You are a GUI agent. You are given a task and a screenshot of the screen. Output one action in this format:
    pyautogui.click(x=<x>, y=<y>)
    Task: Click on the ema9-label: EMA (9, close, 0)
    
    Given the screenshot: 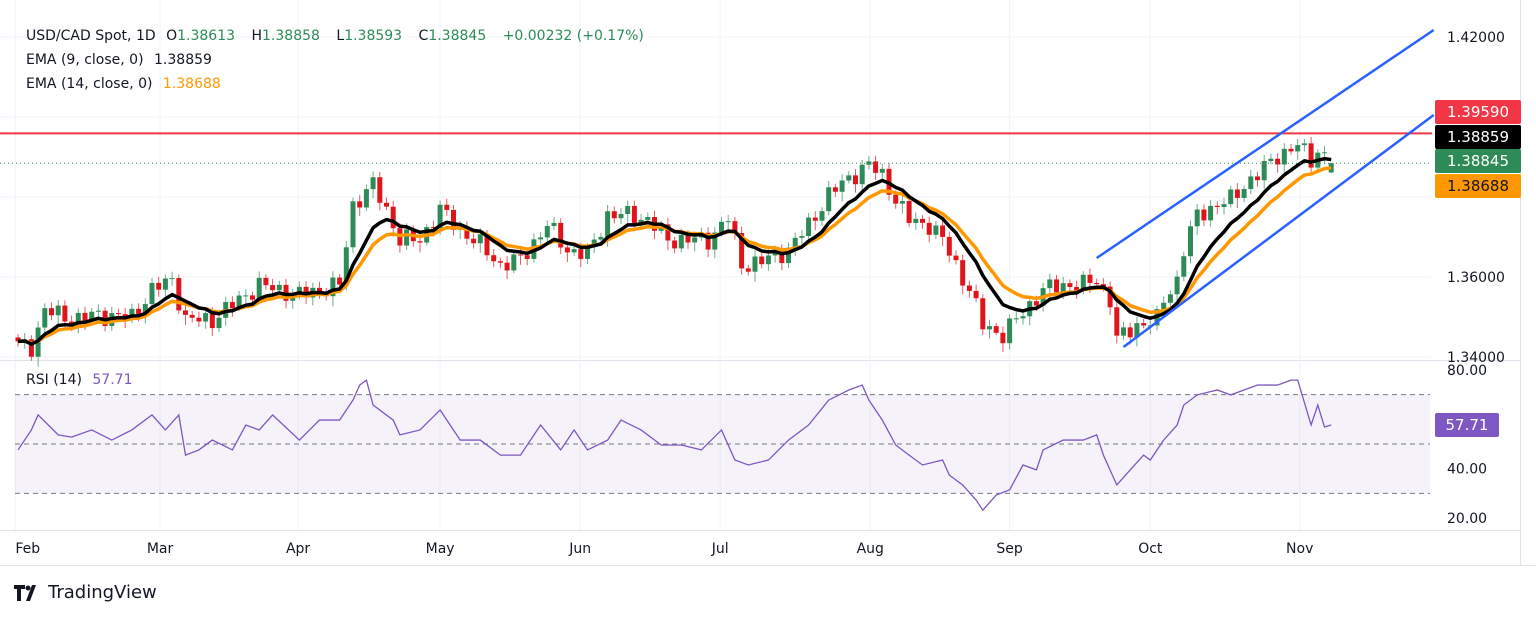 What is the action you would take?
    pyautogui.click(x=85, y=60)
    